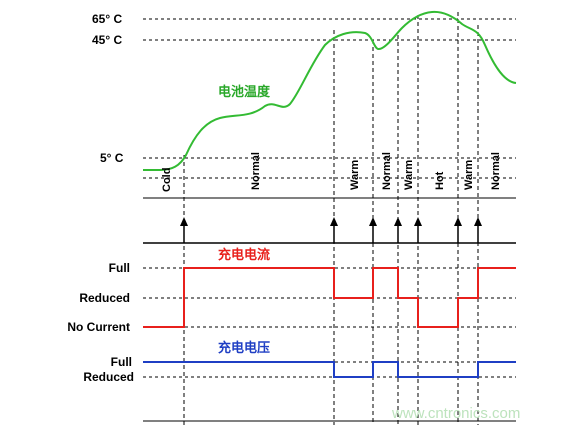  I want to click on watermark: www.cntronics.com, so click(455, 413).